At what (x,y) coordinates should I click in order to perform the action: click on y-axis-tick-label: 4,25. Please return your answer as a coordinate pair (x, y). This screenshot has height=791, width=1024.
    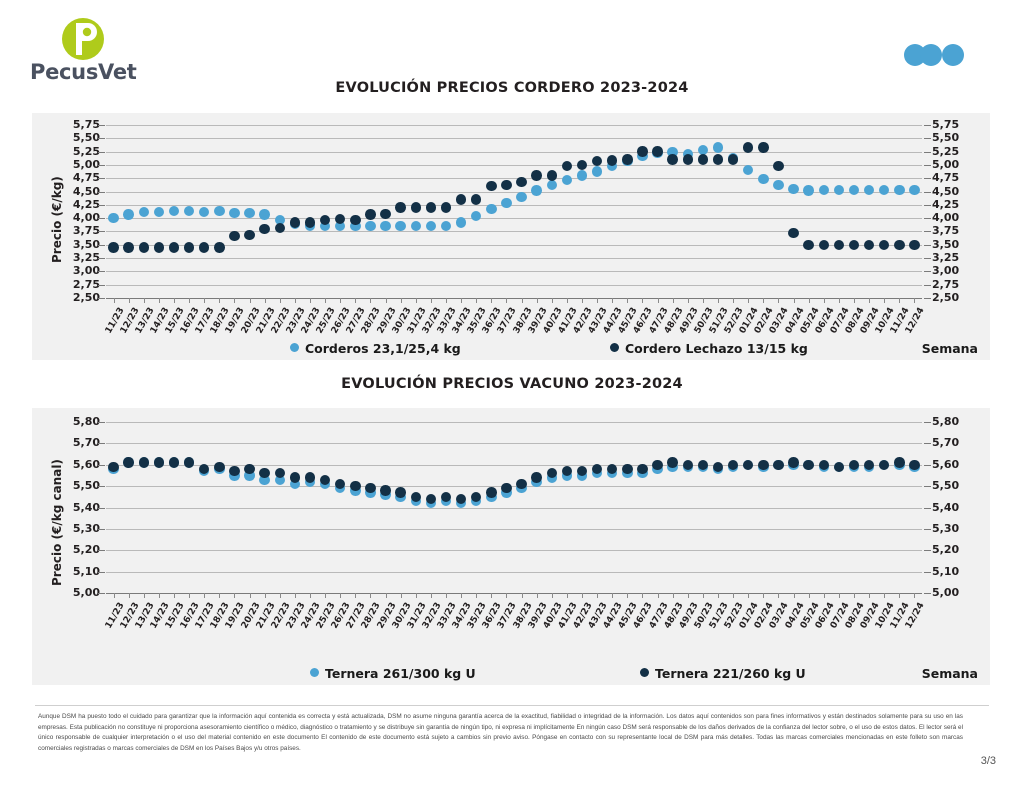
    Looking at the image, I should click on (946, 204).